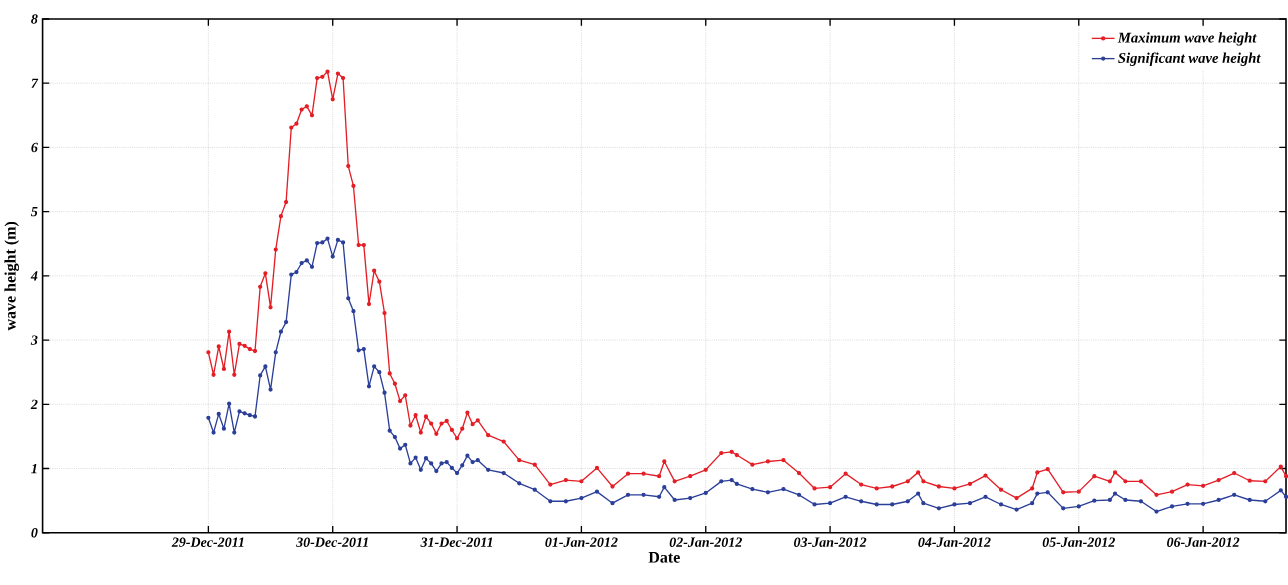  Describe the element at coordinates (456, 542) in the screenshot. I see `x-tick-label: 31-Dec-2011` at that location.